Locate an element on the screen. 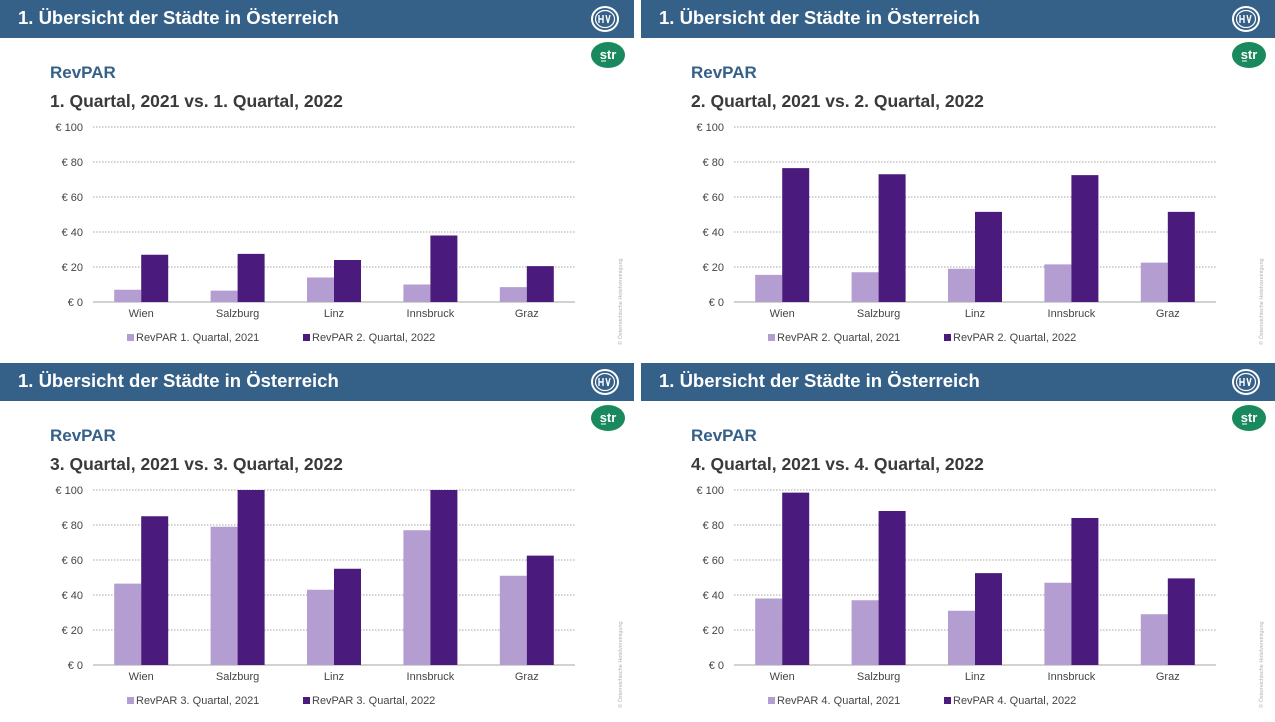 Image resolution: width=1275 pixels, height=722 pixels. chart-subtitle: 4. Quartal, 2021 vs. 4. Quartal, 2022 is located at coordinates (837, 464).